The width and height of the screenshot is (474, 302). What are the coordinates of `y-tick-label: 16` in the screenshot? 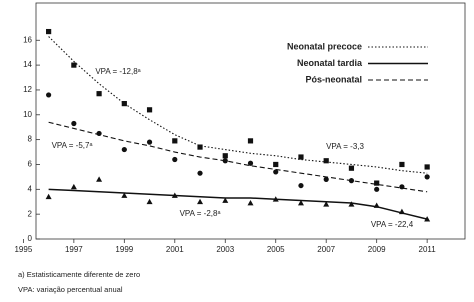 It's located at (27, 39).